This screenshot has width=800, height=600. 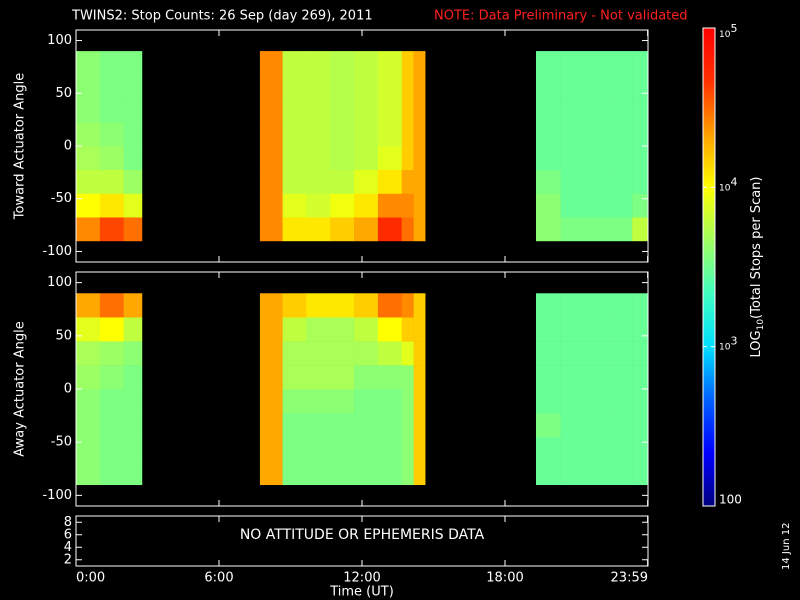 I want to click on colorbar-tick-label: 105, so click(x=728, y=31).